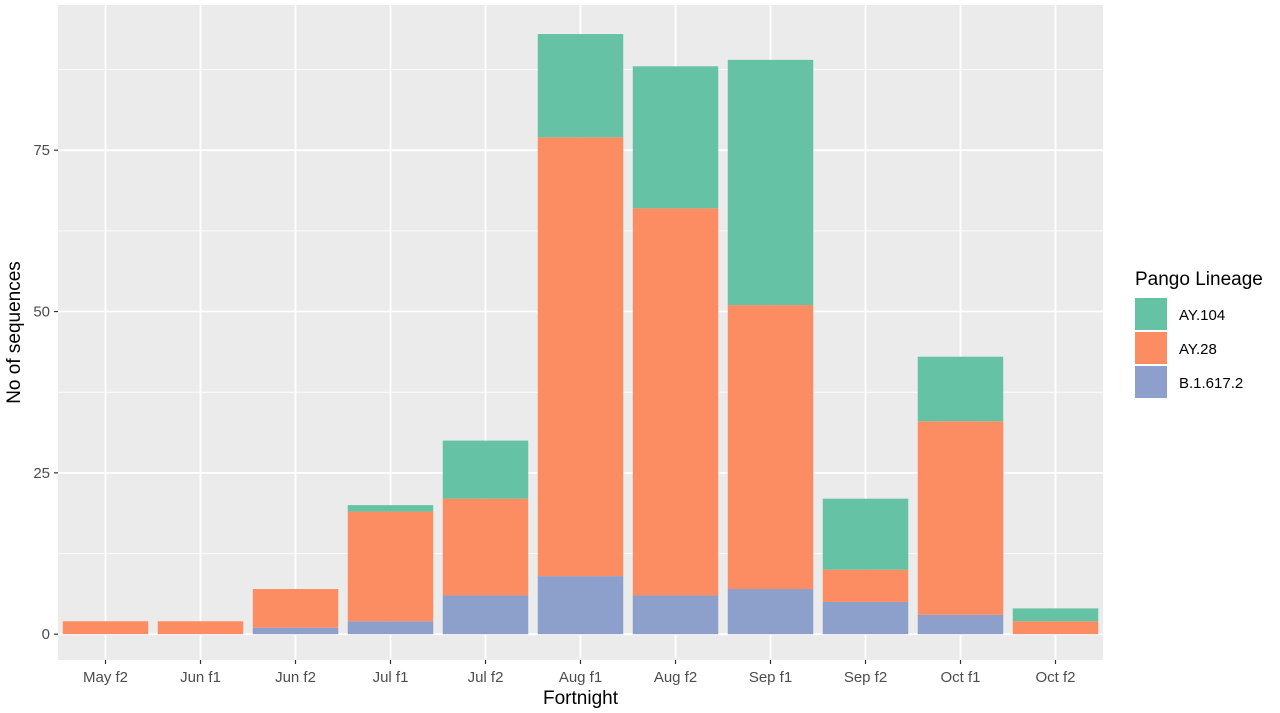 Image resolution: width=1280 pixels, height=713 pixels. I want to click on x-axis-title: Fortnight, so click(581, 698).